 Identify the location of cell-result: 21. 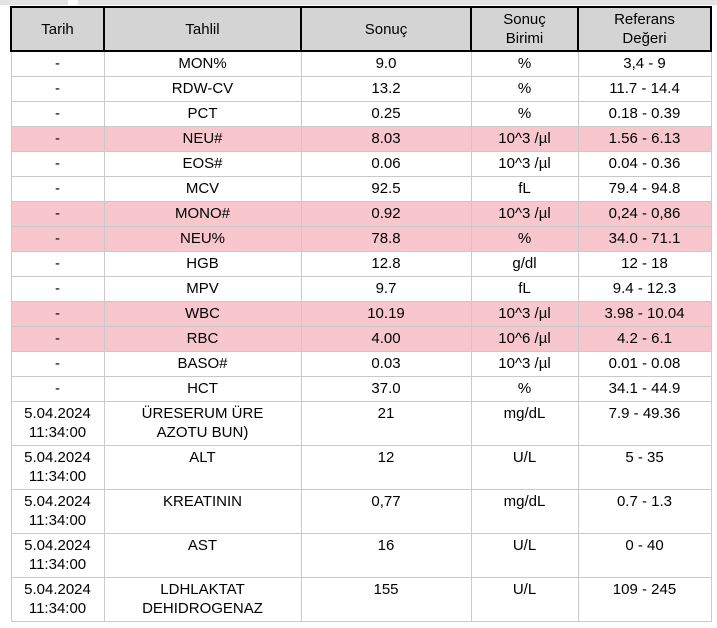
(386, 423).